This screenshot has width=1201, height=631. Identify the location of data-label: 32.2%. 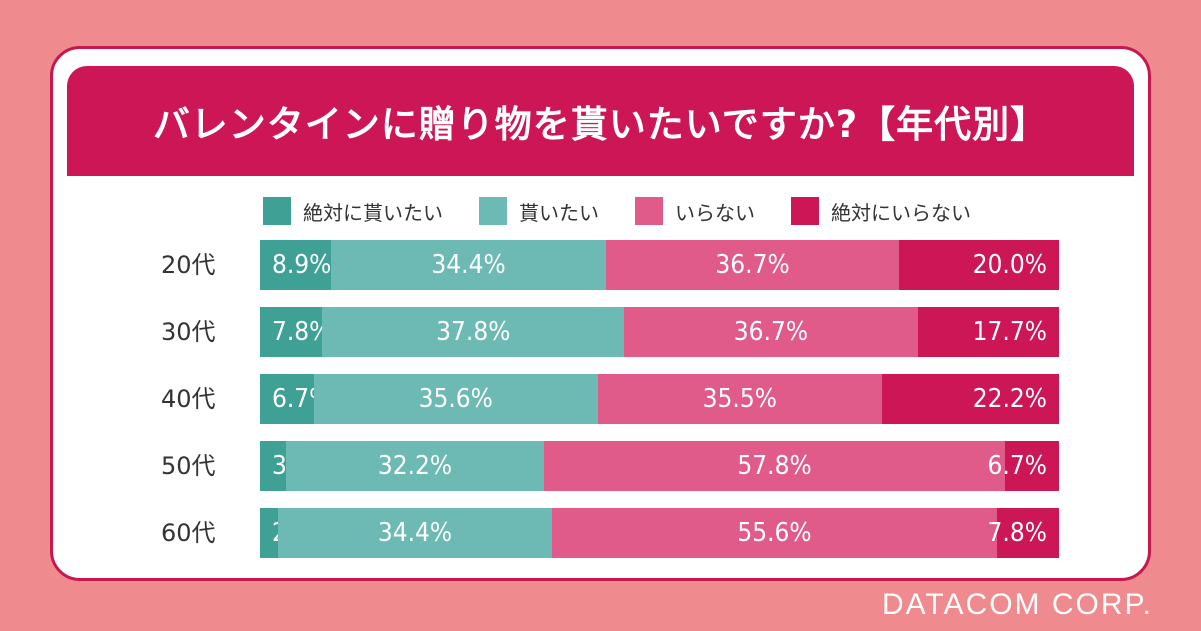
(415, 466).